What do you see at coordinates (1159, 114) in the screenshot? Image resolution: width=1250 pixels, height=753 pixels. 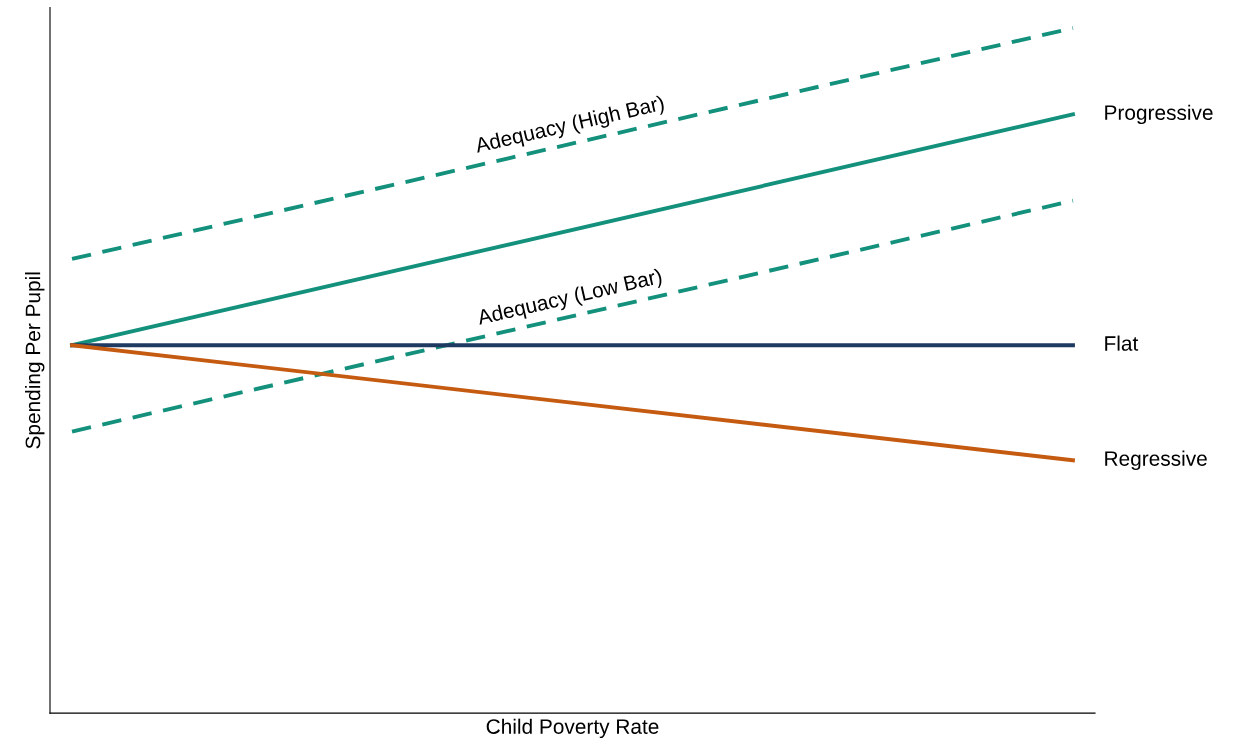 I see `series-label: Progressive` at bounding box center [1159, 114].